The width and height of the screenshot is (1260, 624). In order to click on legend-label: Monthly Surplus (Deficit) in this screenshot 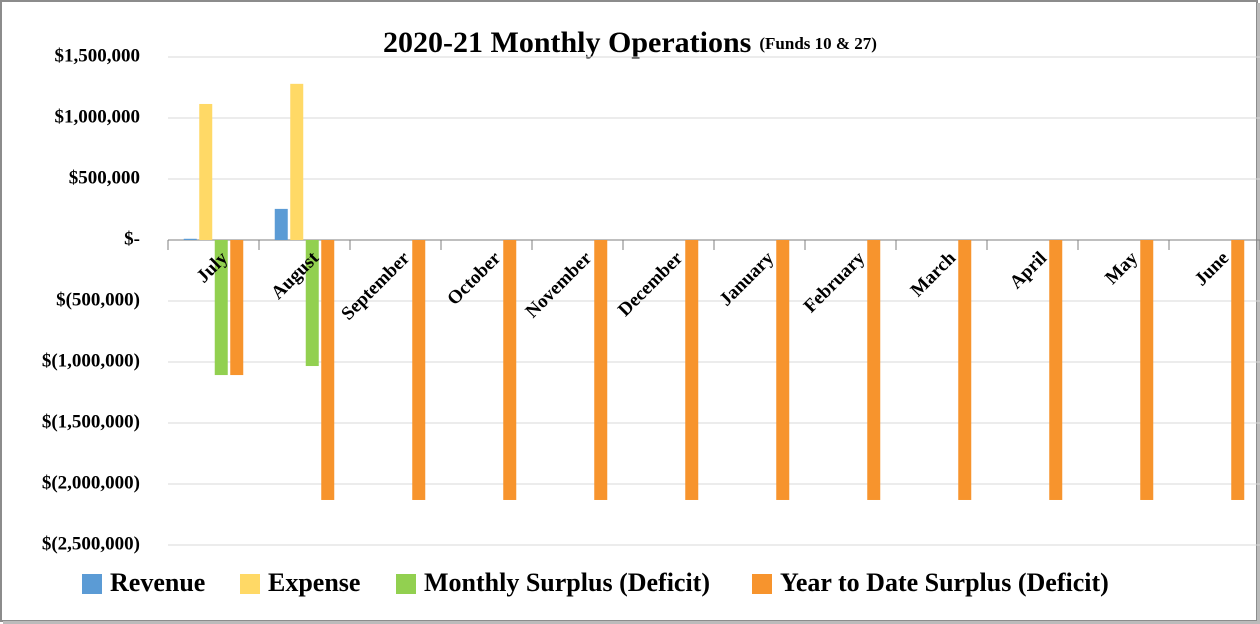, I will do `click(567, 582)`.